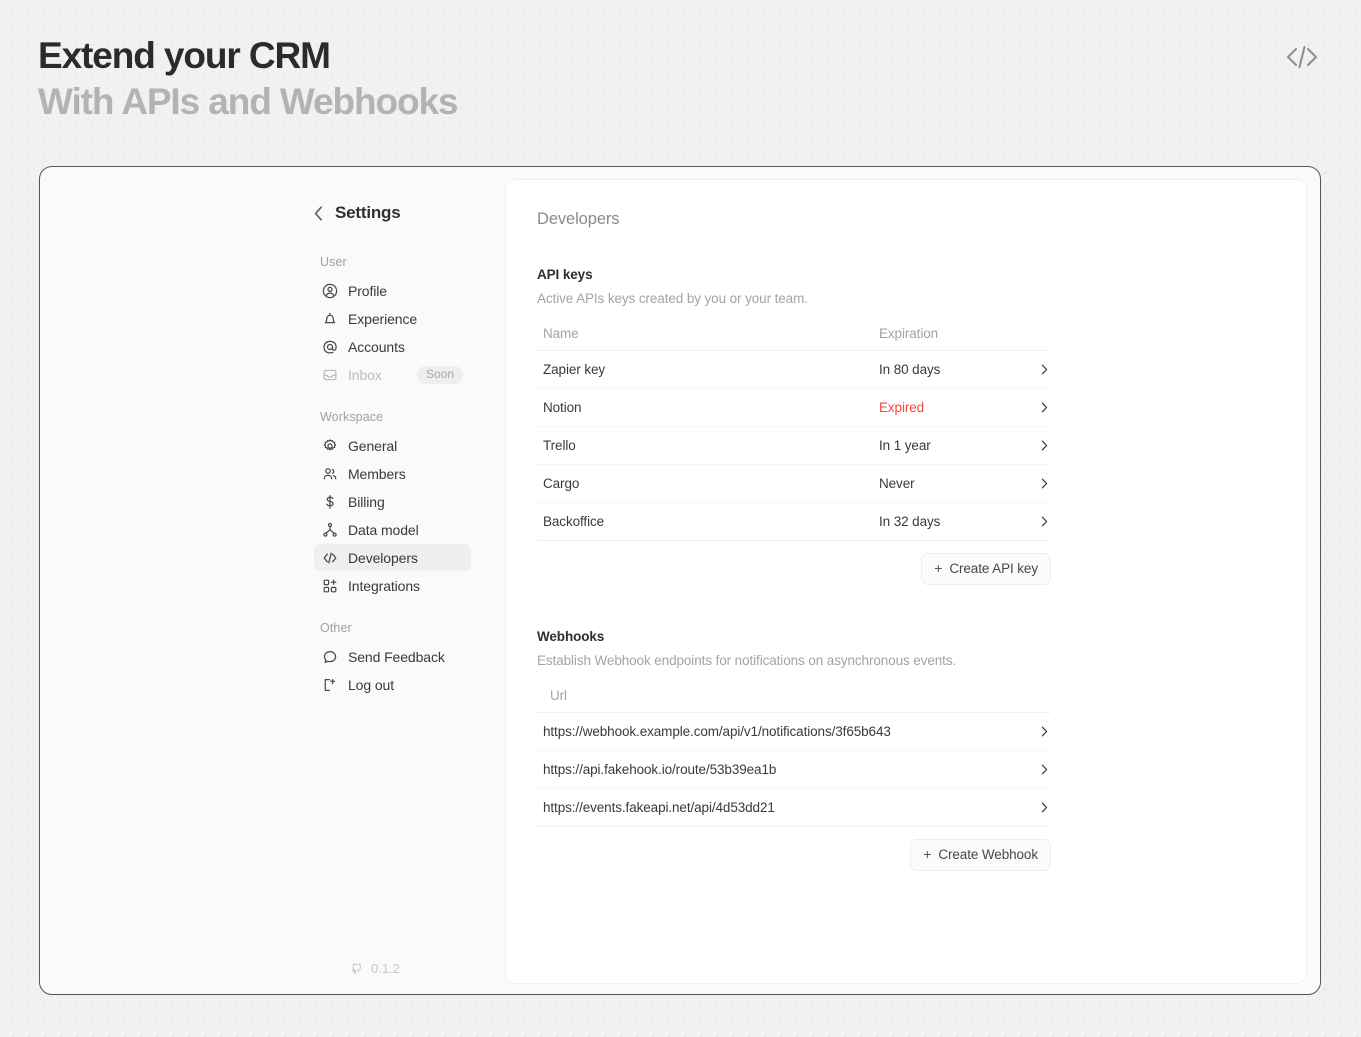 This screenshot has height=1037, width=1361. Describe the element at coordinates (948, 521) in the screenshot. I see `api-key-expiration: In 32 days` at that location.